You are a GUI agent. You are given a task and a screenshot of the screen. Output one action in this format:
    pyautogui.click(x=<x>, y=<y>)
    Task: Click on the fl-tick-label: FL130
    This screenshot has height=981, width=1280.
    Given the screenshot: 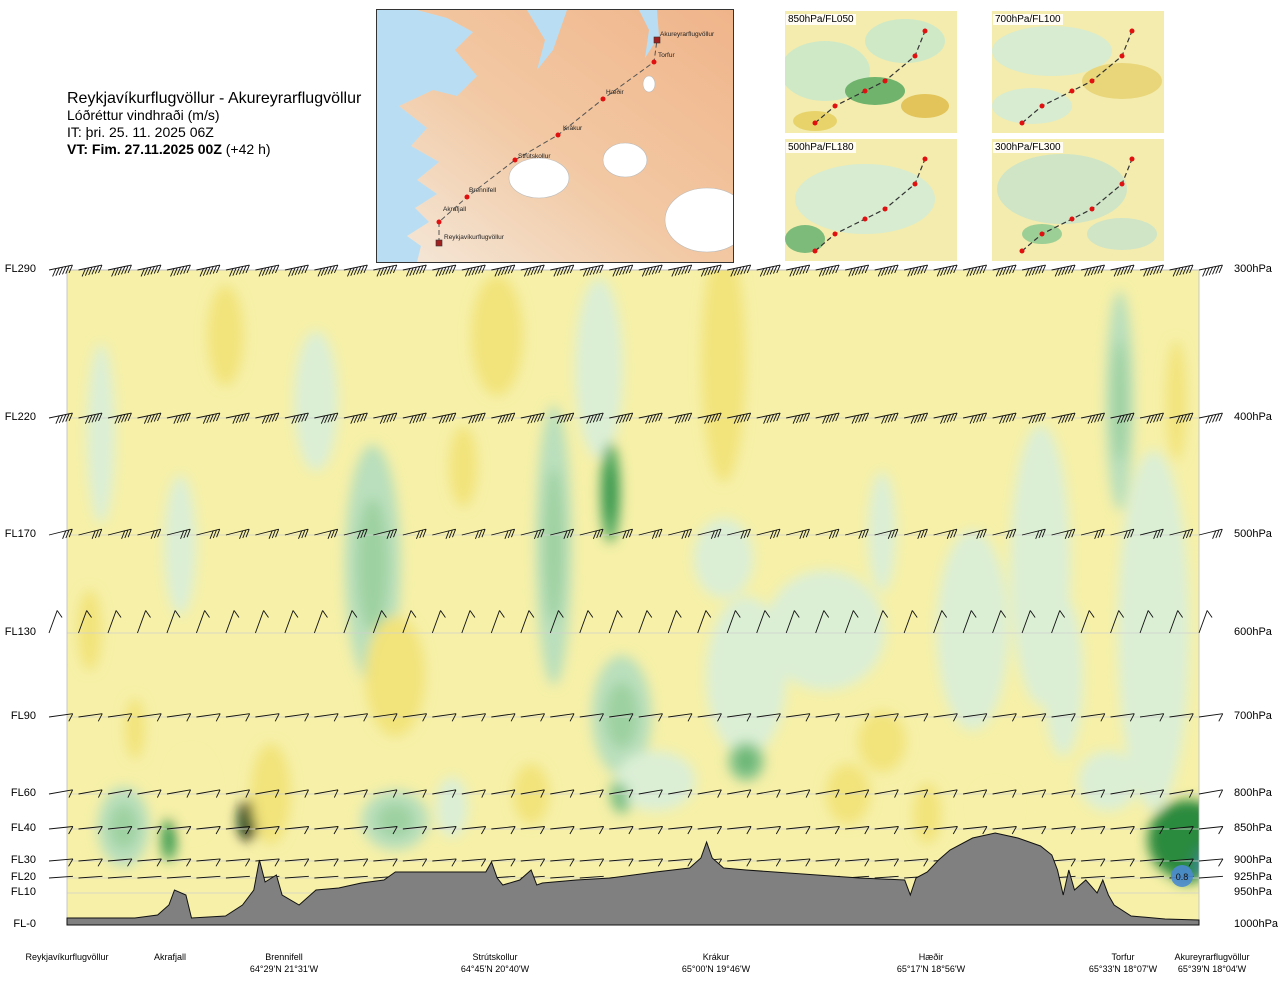 What is the action you would take?
    pyautogui.click(x=20, y=632)
    